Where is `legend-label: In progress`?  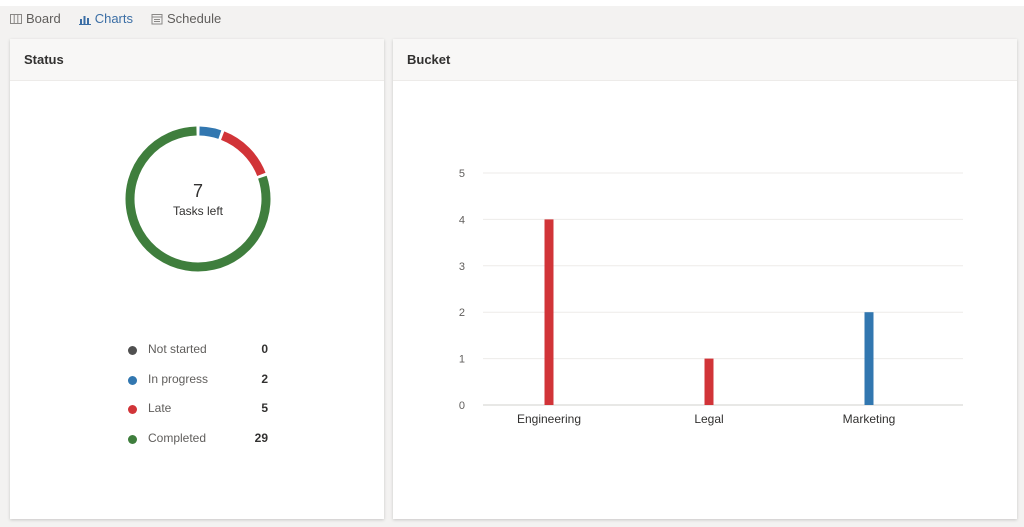 legend-label: In progress is located at coordinates (178, 378).